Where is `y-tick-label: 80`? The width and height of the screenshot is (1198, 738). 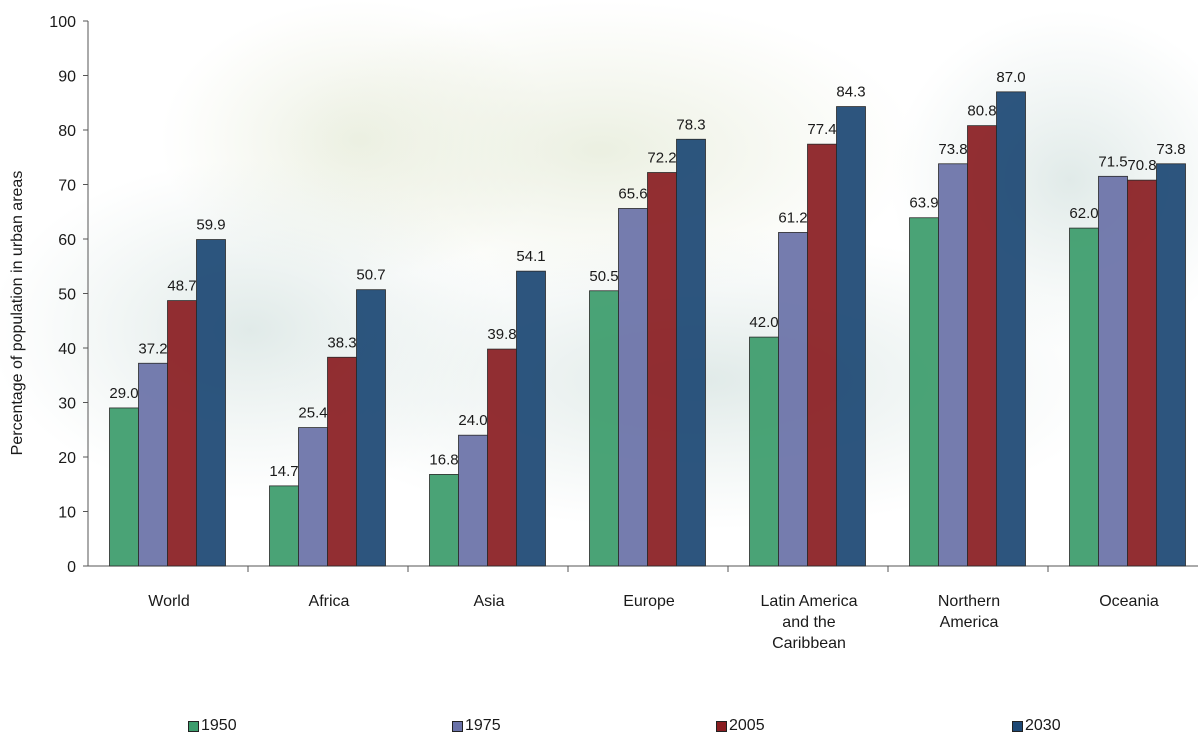 y-tick-label: 80 is located at coordinates (67, 131).